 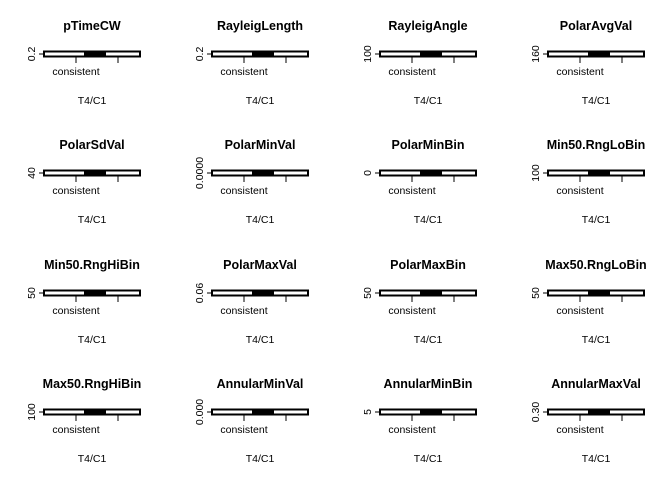 I want to click on panel-1: RayleigLength 0.2 consistent T4/C1, so click(x=251, y=63).